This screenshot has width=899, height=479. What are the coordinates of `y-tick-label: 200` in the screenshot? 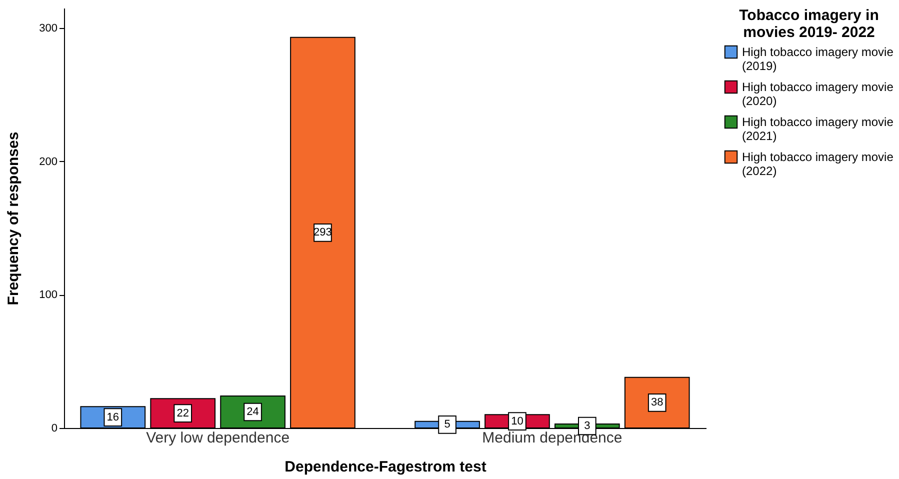 It's located at (48, 162).